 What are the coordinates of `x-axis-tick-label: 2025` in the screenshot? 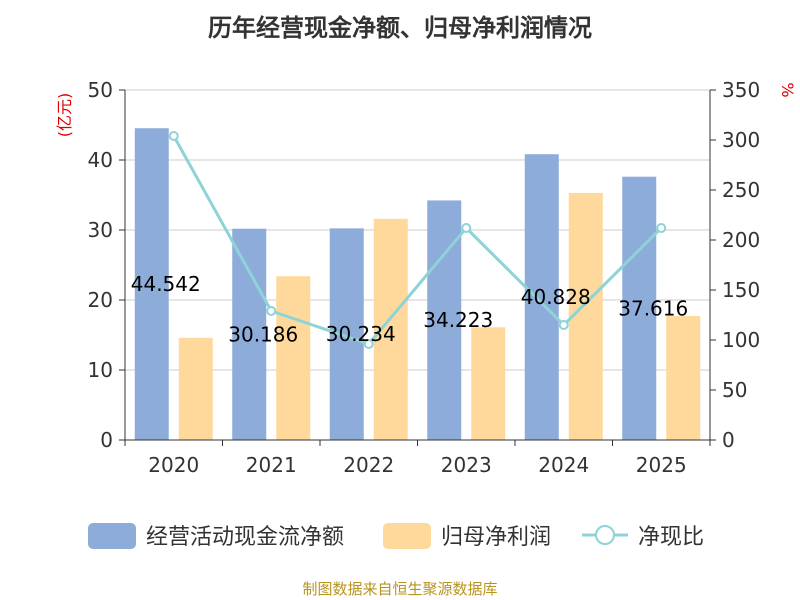 It's located at (661, 465).